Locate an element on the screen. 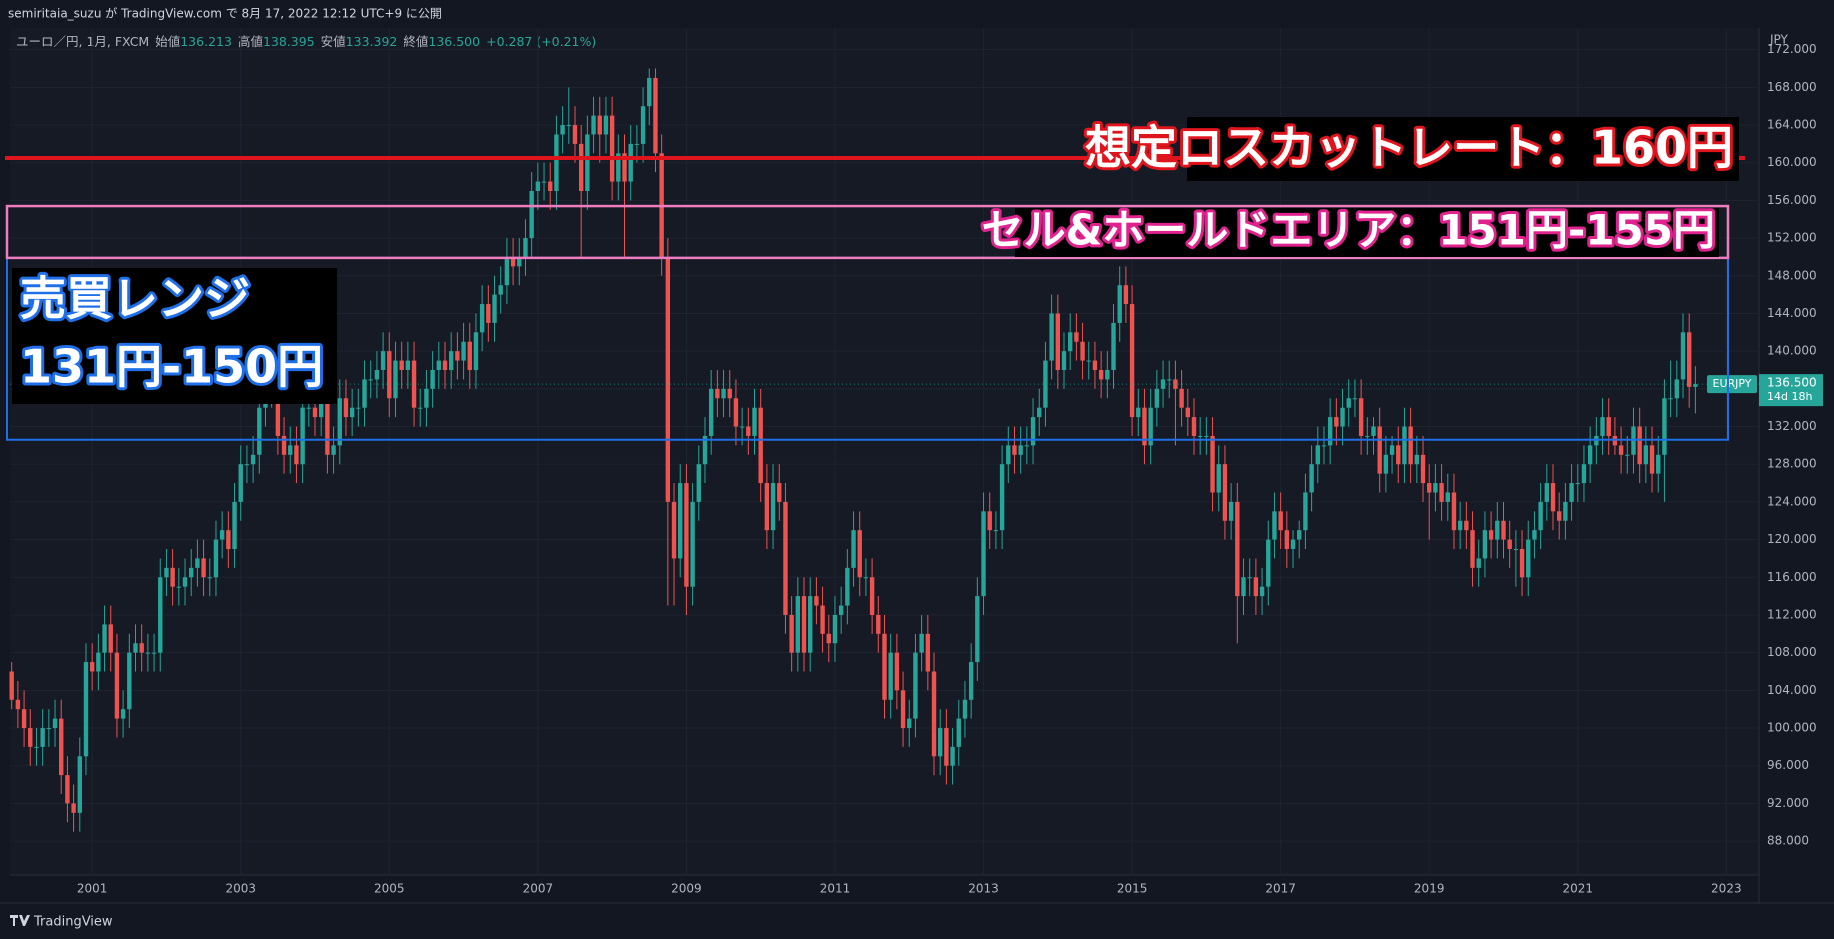 The width and height of the screenshot is (1834, 939). x-tick-label: 2005 is located at coordinates (389, 889).